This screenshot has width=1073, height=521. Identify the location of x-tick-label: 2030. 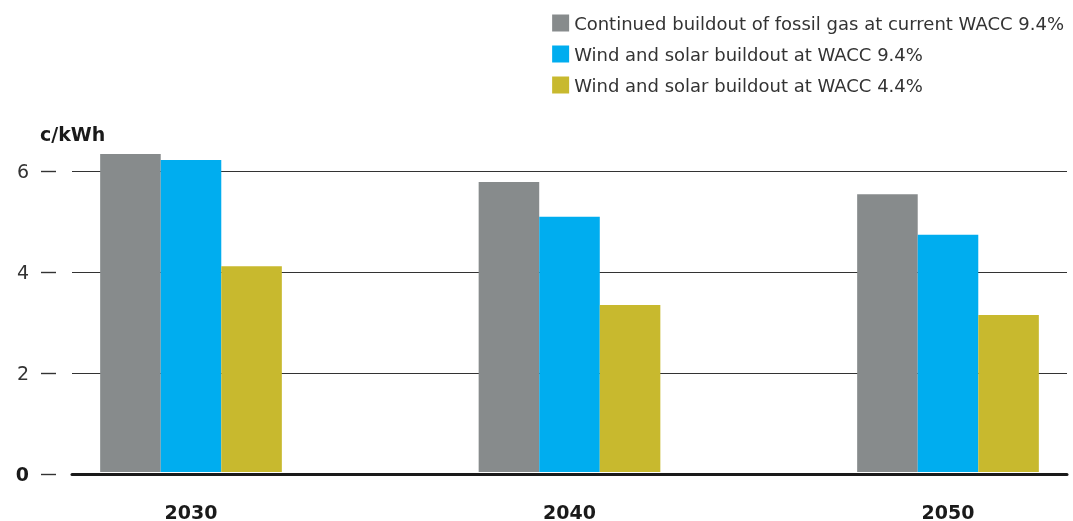
(191, 510).